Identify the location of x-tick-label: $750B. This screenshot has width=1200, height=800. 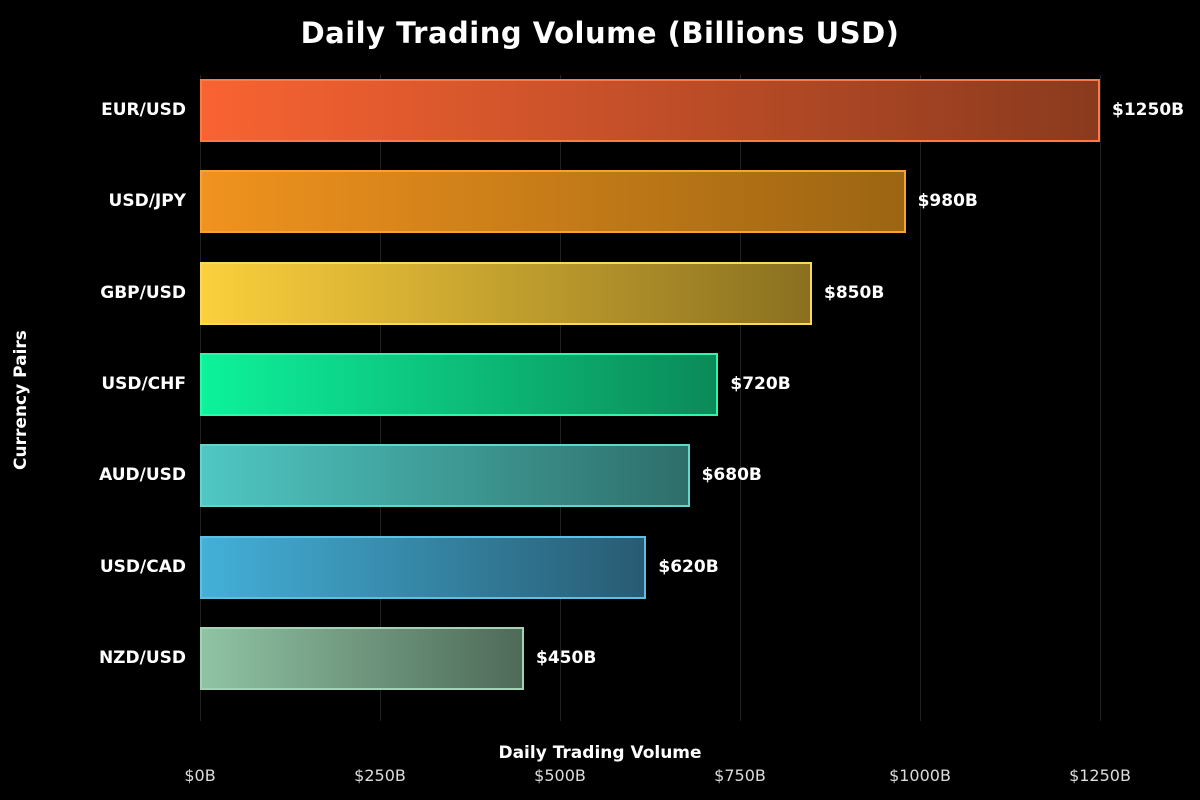
(740, 775).